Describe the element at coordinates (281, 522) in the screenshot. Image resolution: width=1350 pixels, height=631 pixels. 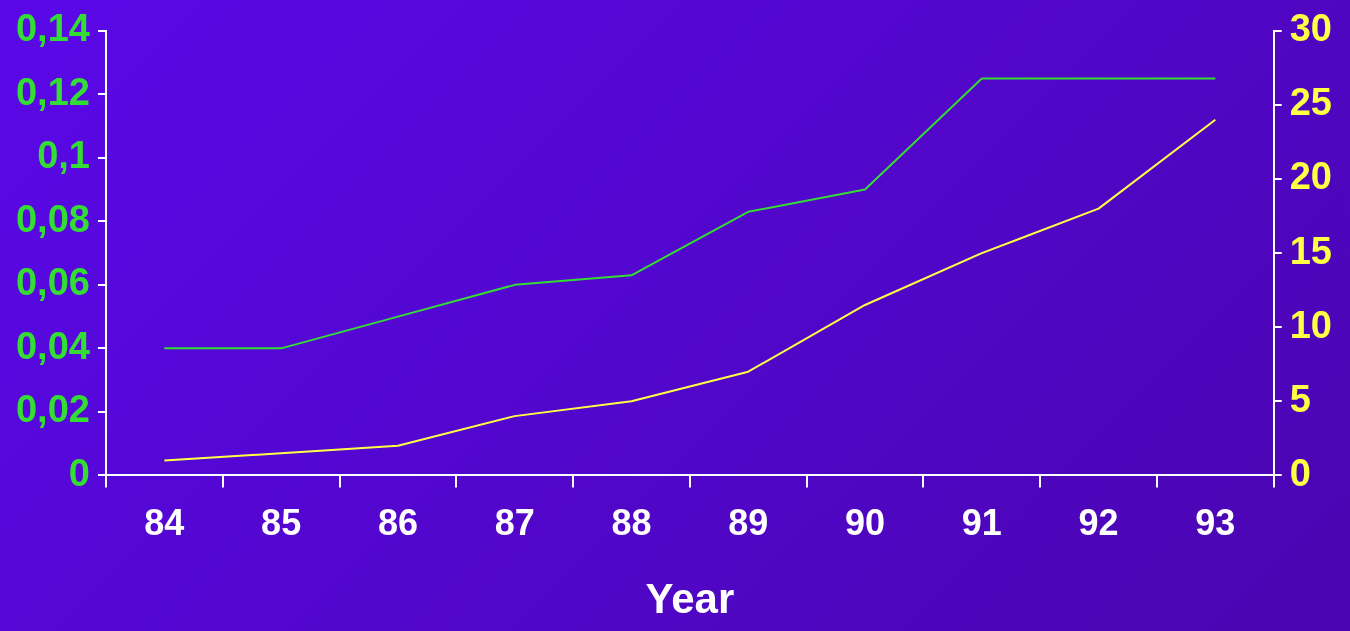
I see `x-tick-label: 85` at that location.